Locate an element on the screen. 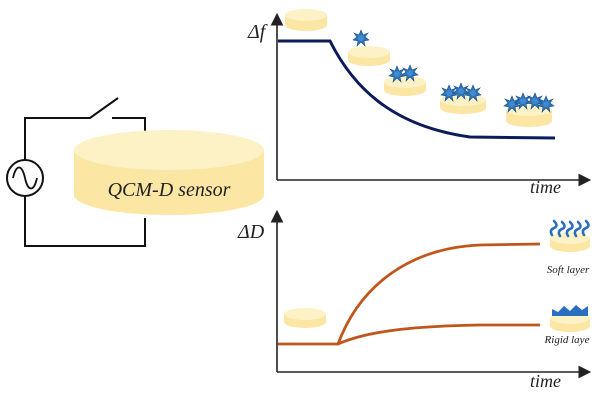 Image resolution: width=603 pixels, height=396 pixels. frequency-curve is located at coordinates (417, 89).